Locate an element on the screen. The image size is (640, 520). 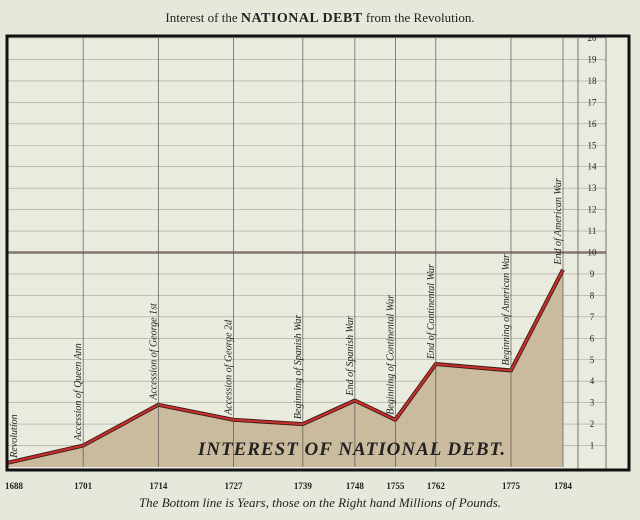
event-label: Accession of Queen Ann is located at coordinates (78, 392).